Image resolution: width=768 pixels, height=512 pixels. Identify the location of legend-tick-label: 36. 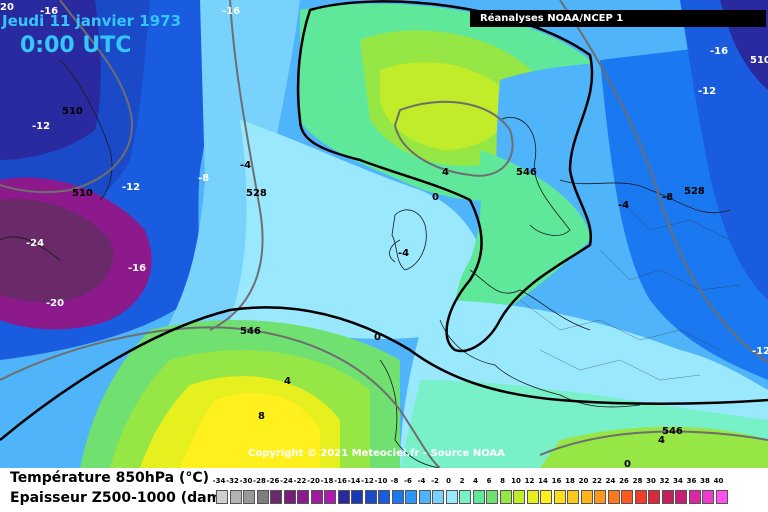
(691, 481).